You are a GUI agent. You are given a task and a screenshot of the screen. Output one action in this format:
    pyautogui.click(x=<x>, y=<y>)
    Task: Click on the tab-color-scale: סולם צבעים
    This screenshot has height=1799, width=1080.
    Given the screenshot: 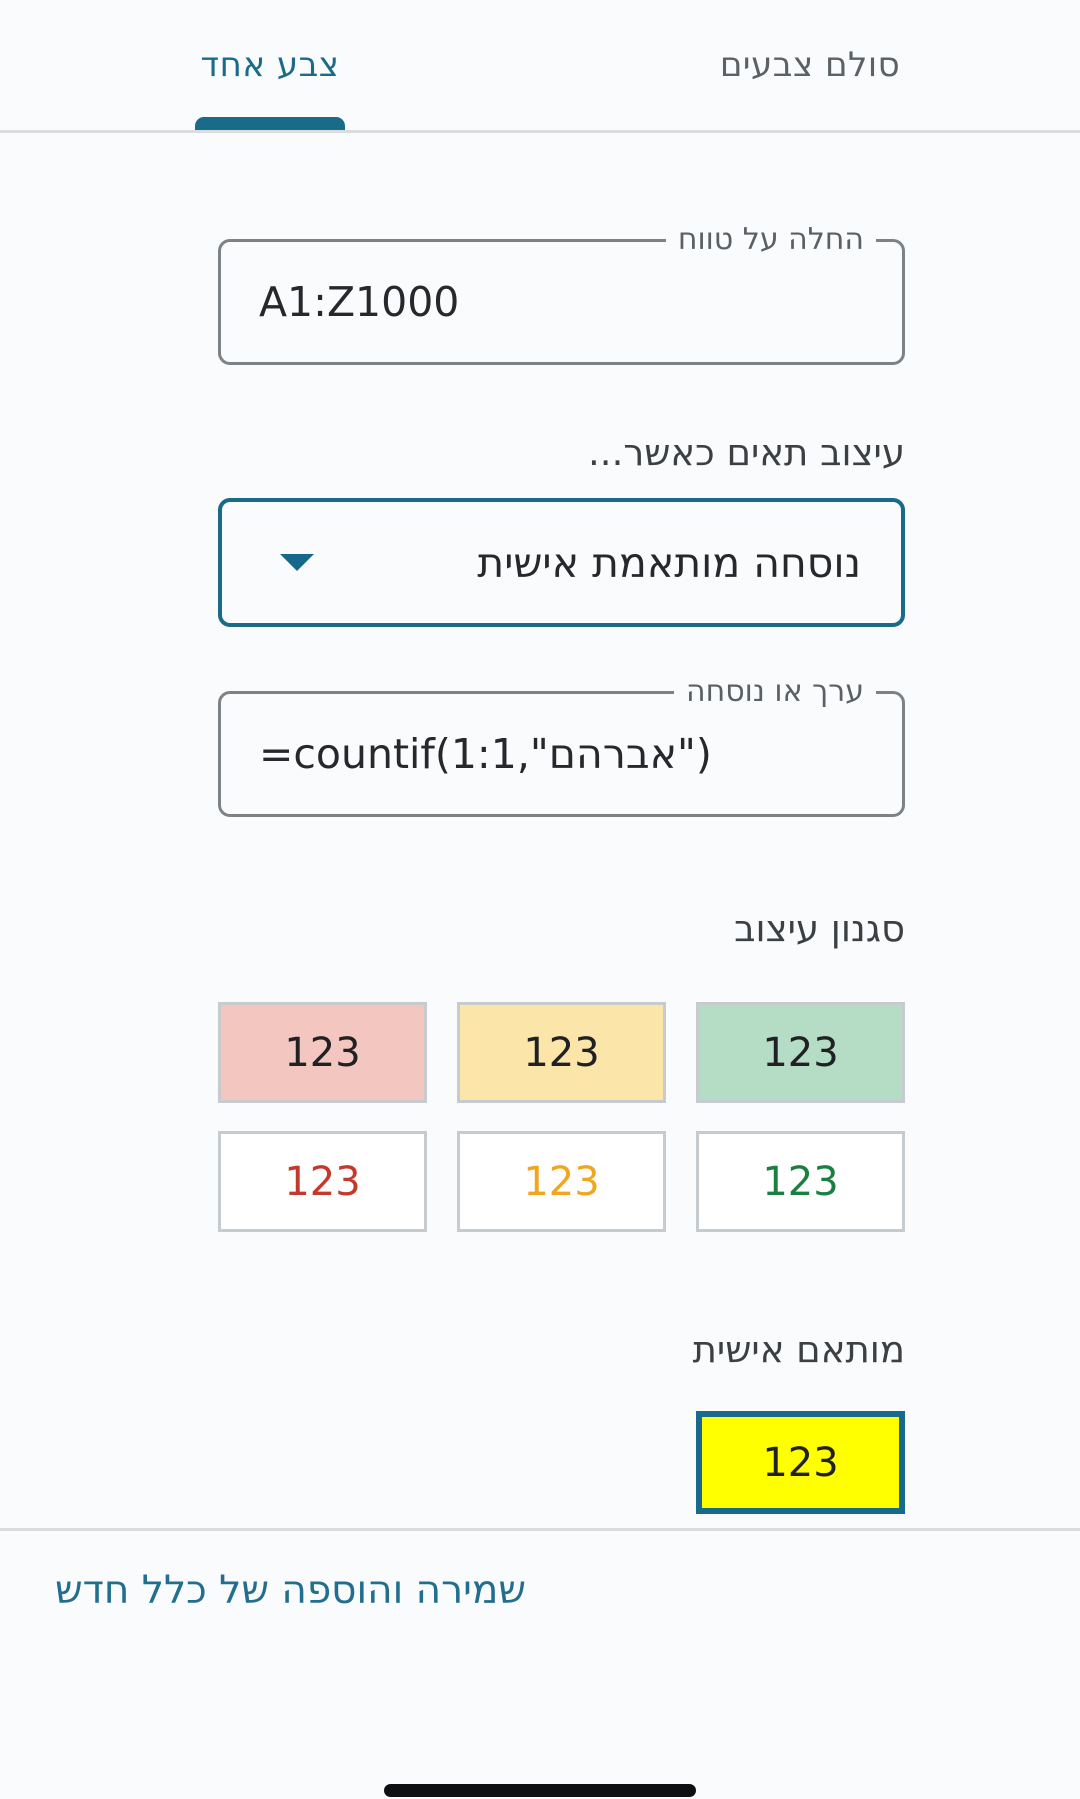 What is the action you would take?
    pyautogui.click(x=810, y=65)
    